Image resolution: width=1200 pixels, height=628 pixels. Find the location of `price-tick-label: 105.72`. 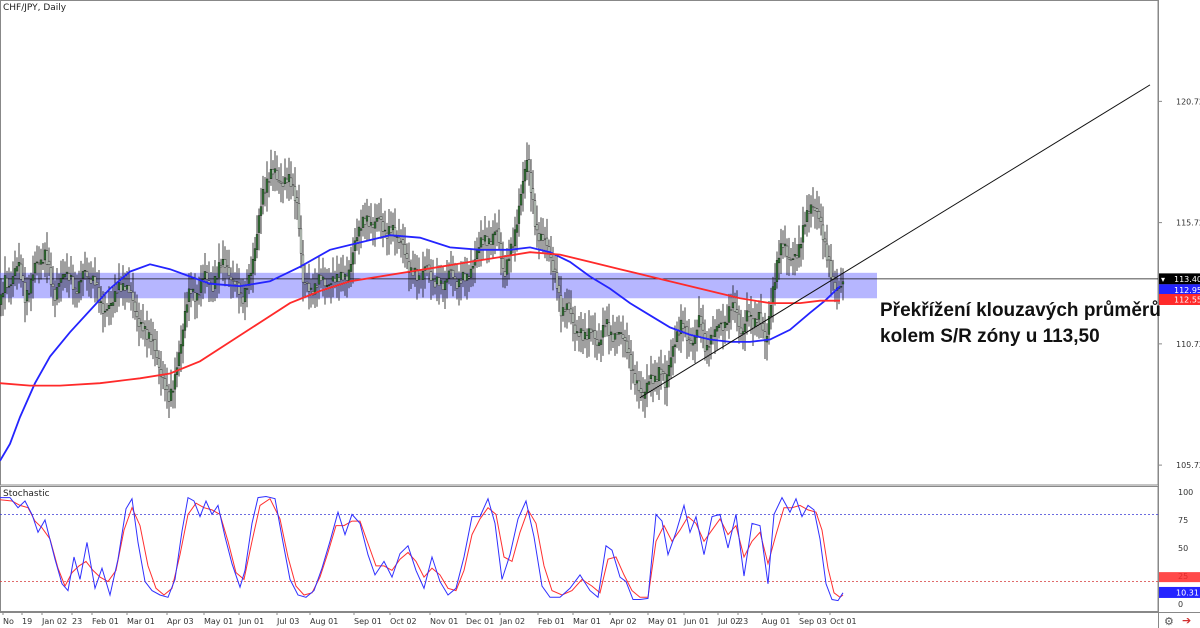

price-tick-label: 105.72 is located at coordinates (1188, 465).